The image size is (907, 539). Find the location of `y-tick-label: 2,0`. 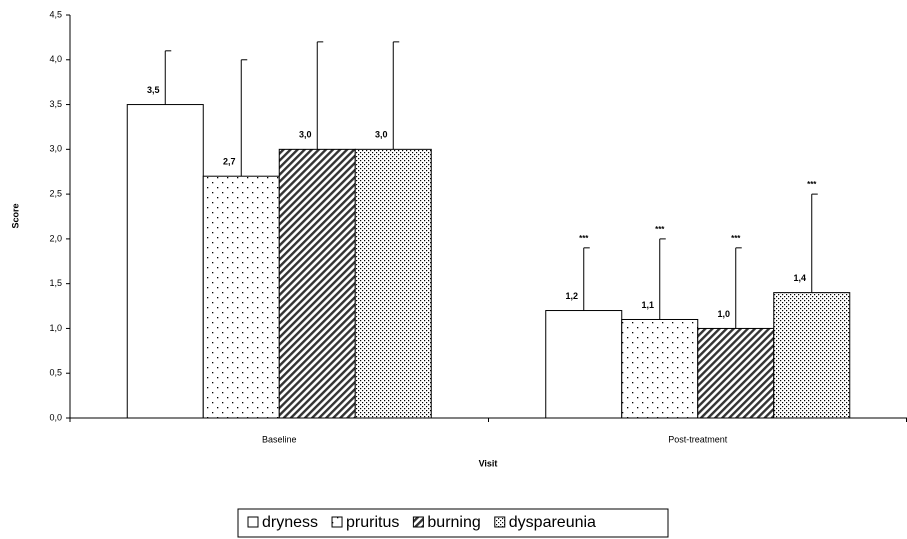

y-tick-label: 2,0 is located at coordinates (55, 238).